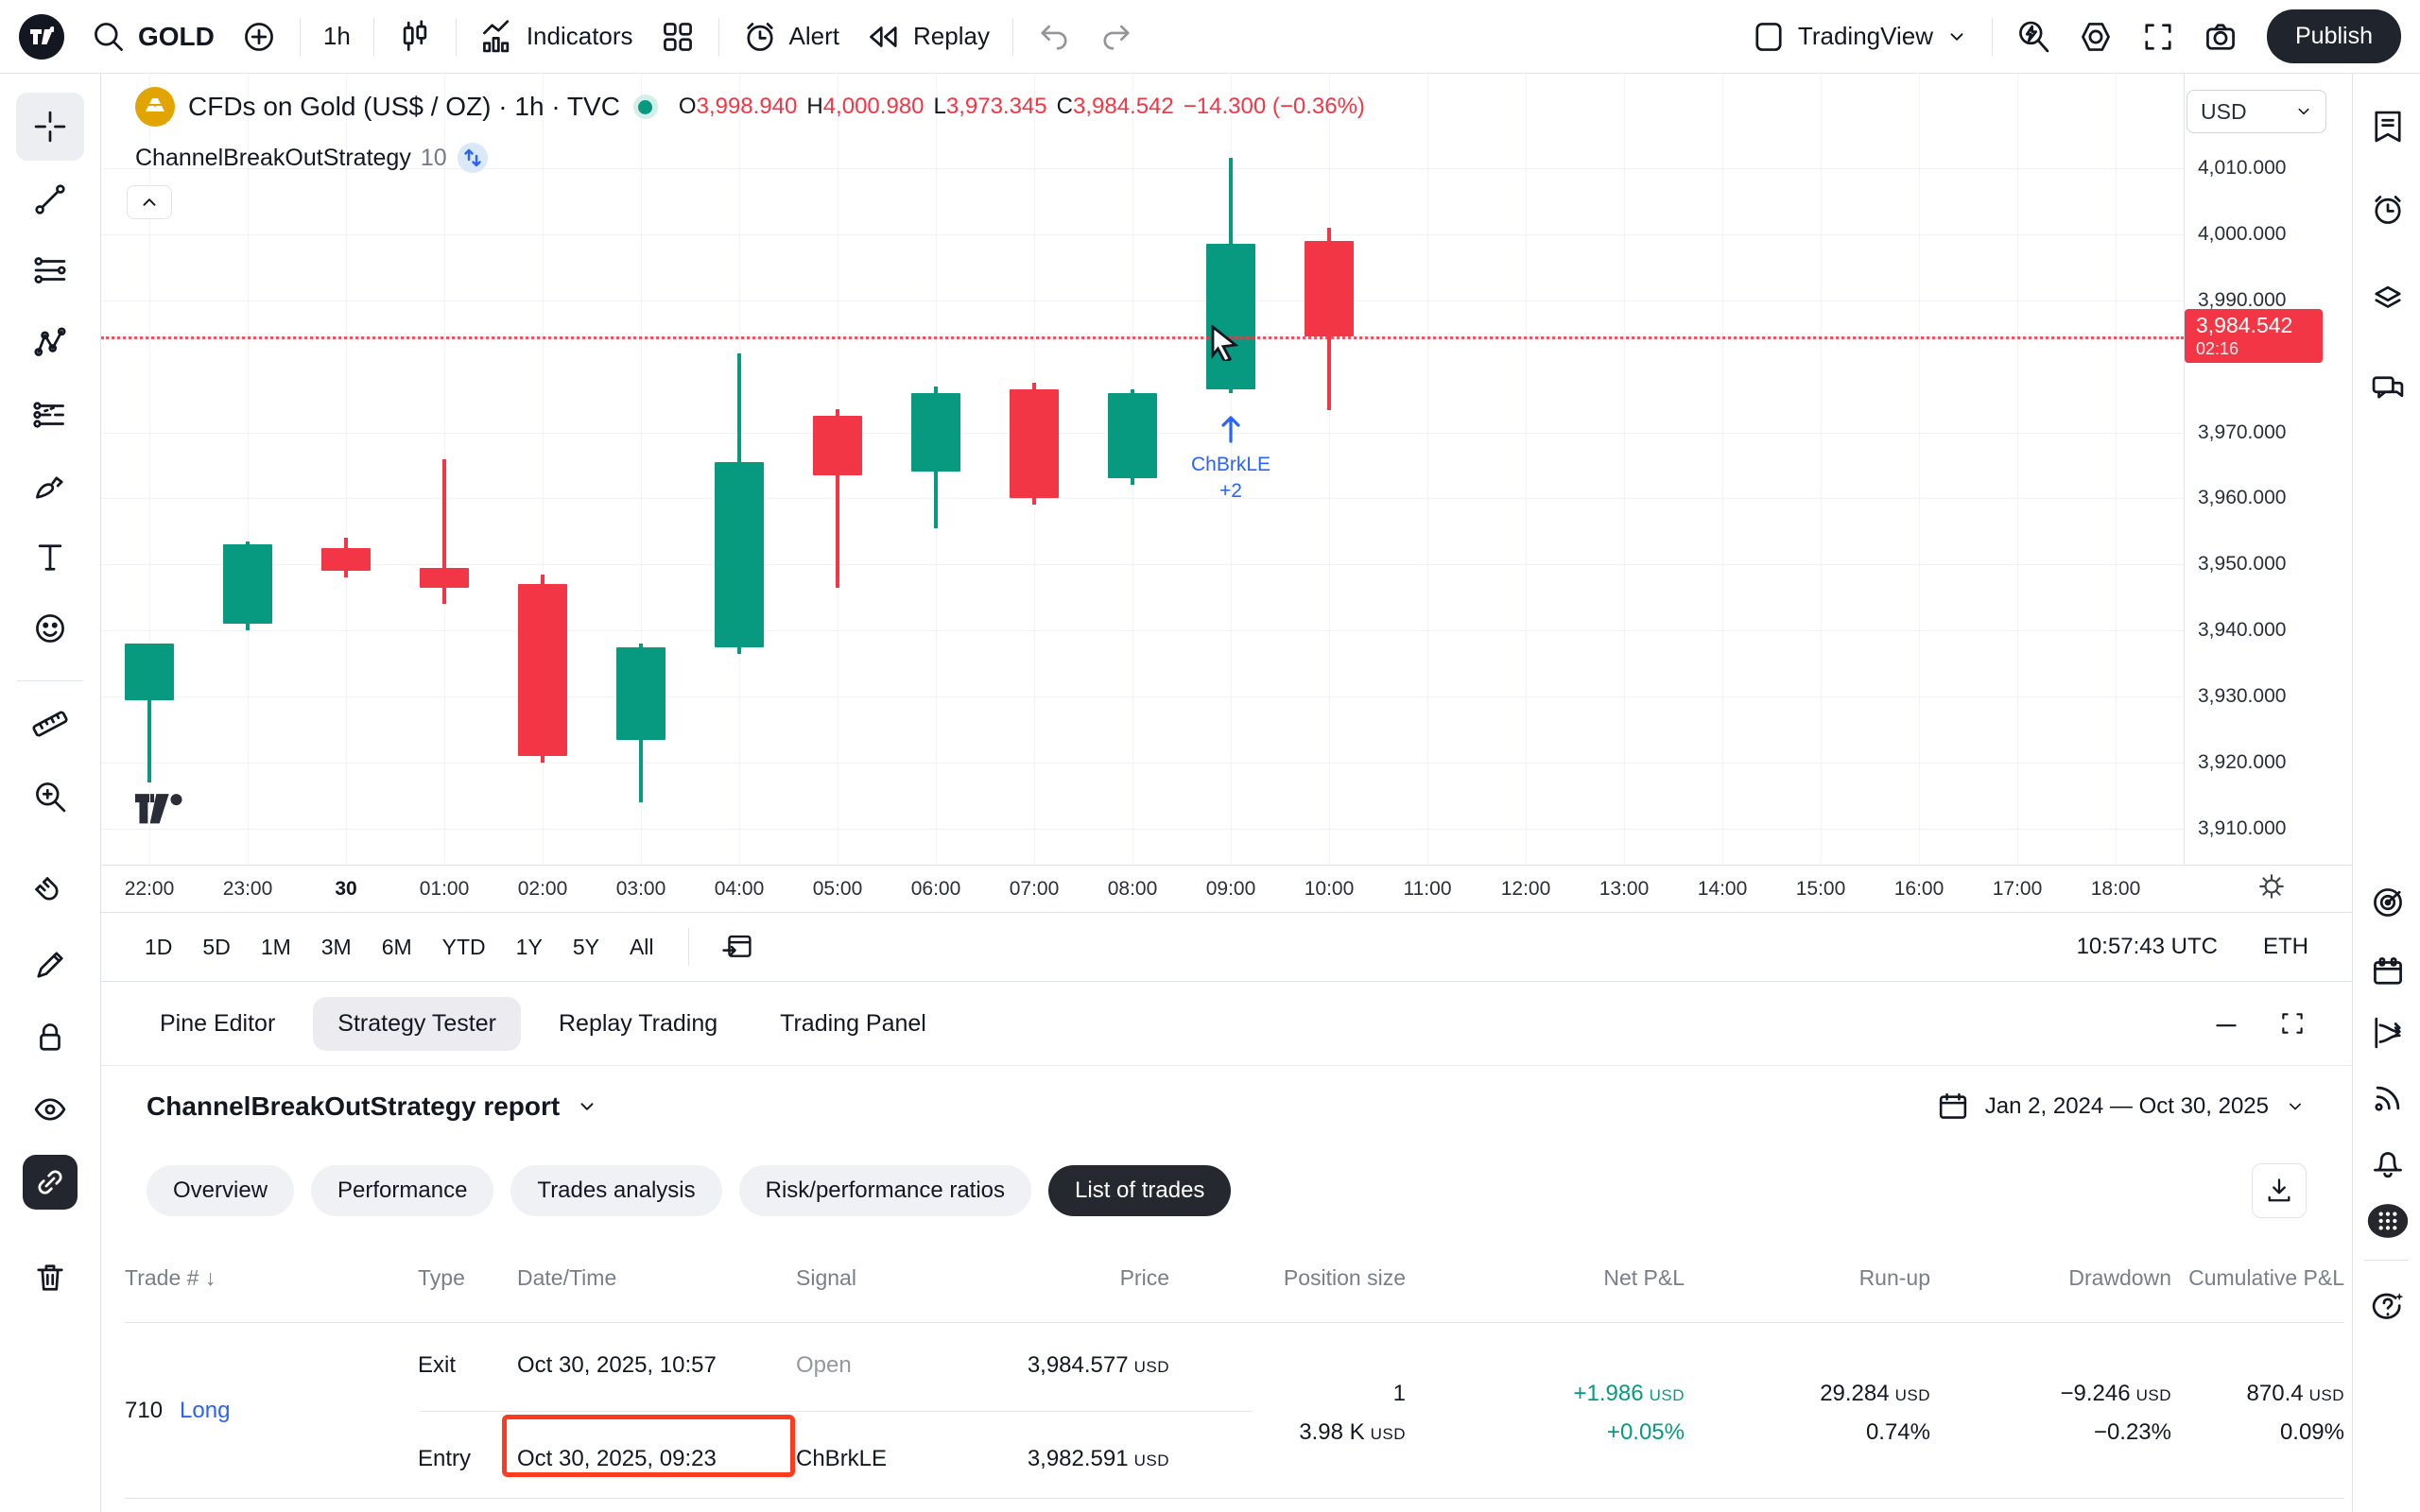 This screenshot has width=2420, height=1512. I want to click on trend-line-tool, so click(50, 199).